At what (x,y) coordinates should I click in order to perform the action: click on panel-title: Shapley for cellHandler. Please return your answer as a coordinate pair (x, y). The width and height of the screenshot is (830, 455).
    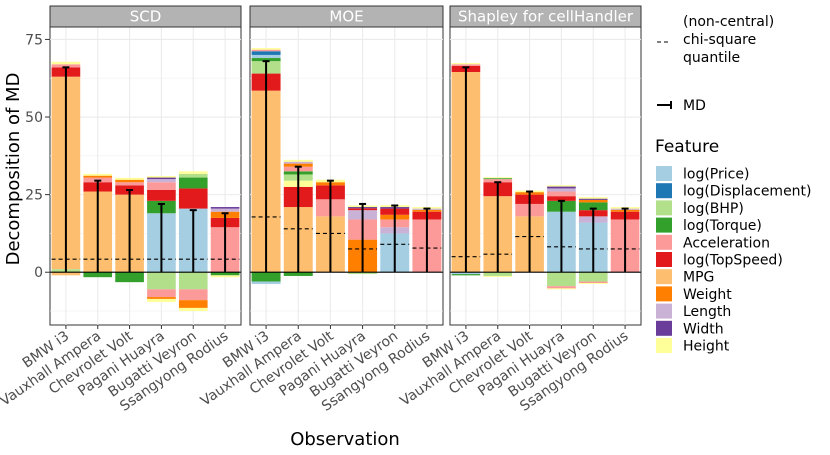
    Looking at the image, I should click on (546, 17).